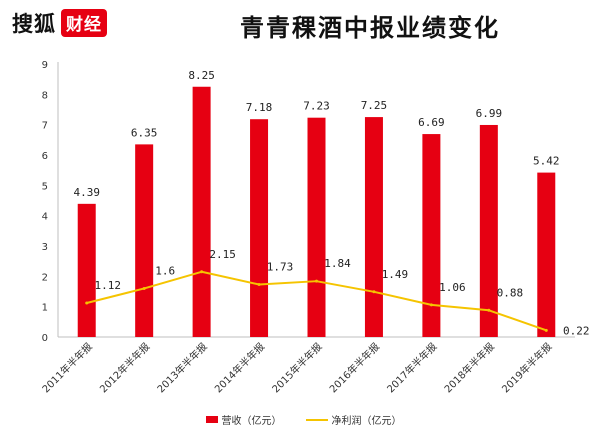  I want to click on y-tick-label: 2, so click(45, 277).